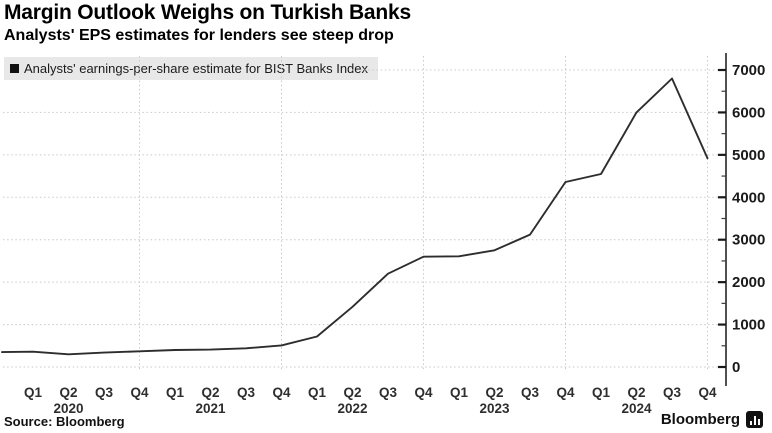 The image size is (772, 433). I want to click on y-tick-label: 7000, so click(748, 70).